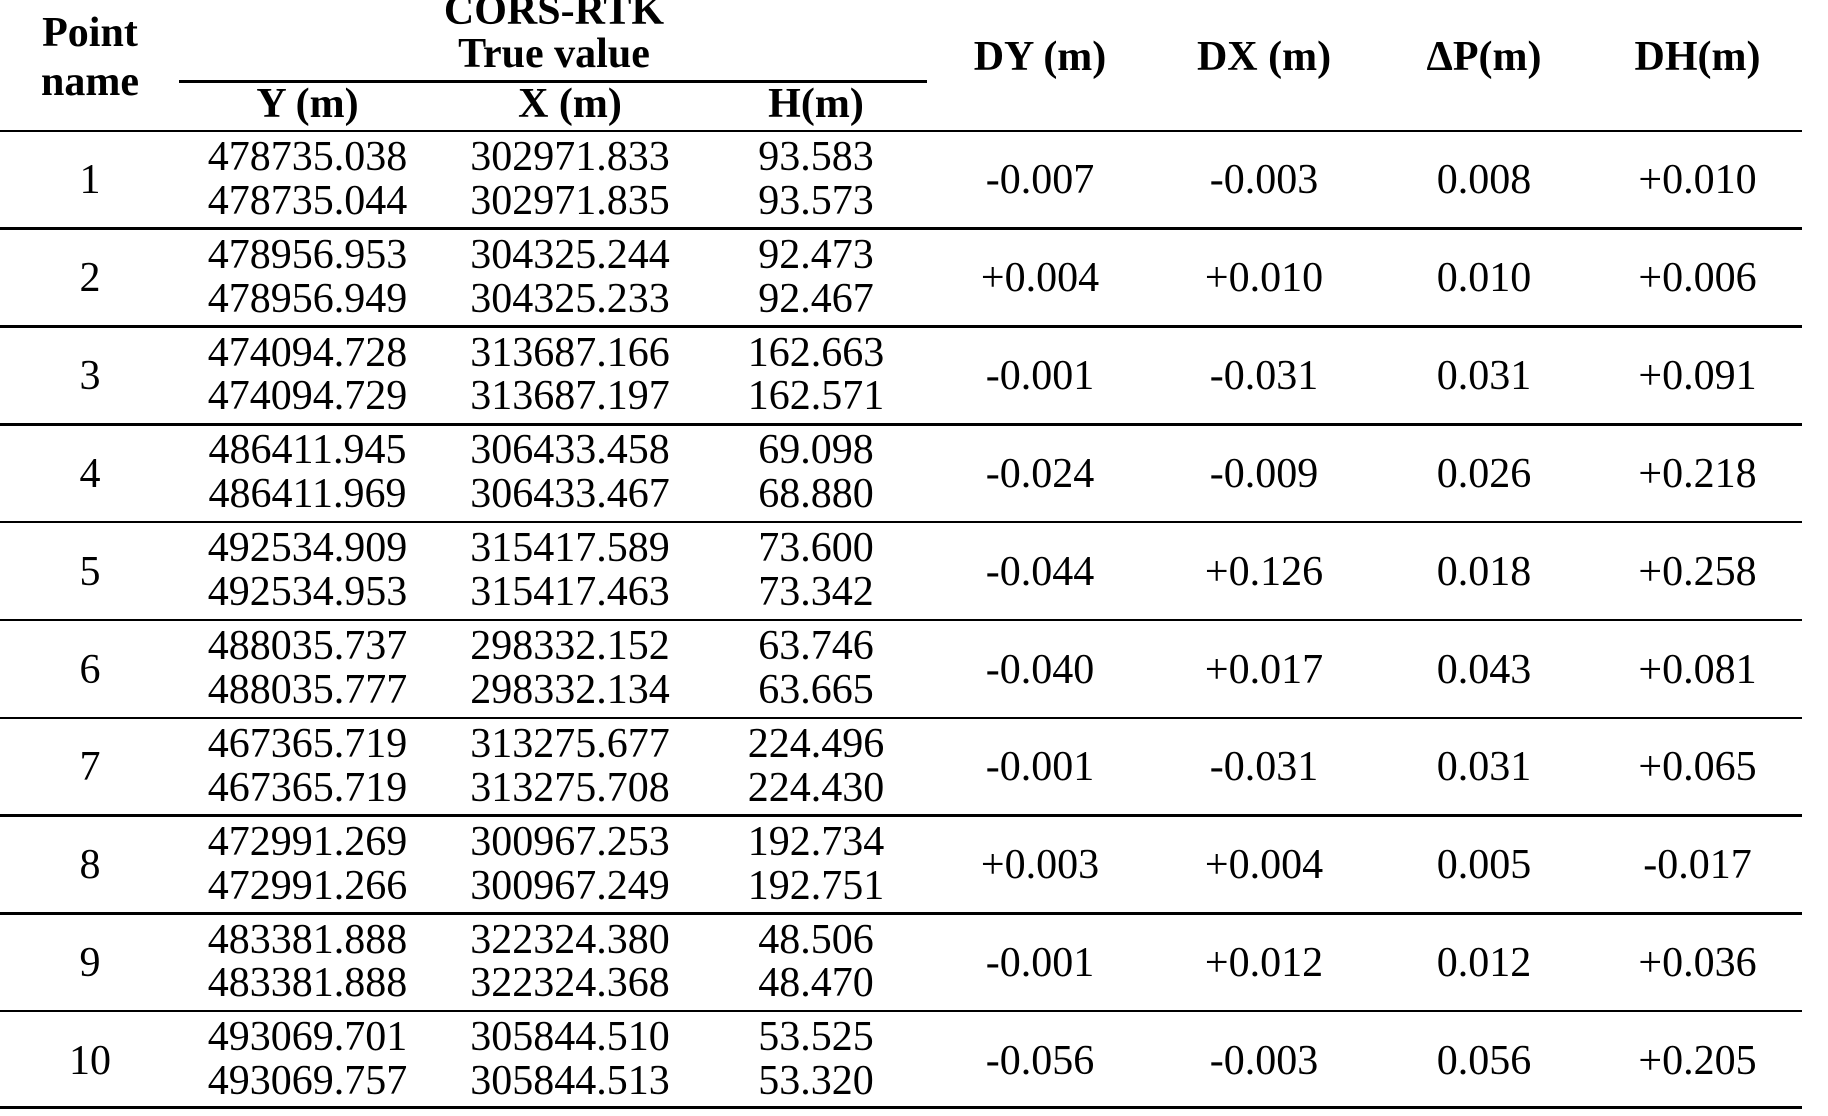  Describe the element at coordinates (1264, 278) in the screenshot. I see `cell-dx: +0.010` at that location.